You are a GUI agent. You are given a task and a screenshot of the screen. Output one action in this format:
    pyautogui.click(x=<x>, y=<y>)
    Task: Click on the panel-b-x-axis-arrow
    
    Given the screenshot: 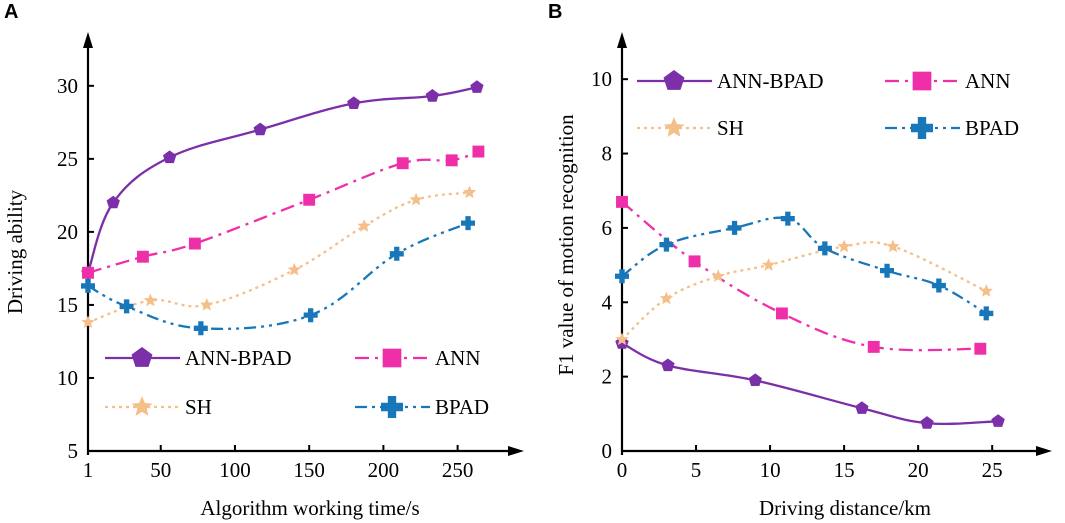 What is the action you would take?
    pyautogui.click(x=1044, y=451)
    